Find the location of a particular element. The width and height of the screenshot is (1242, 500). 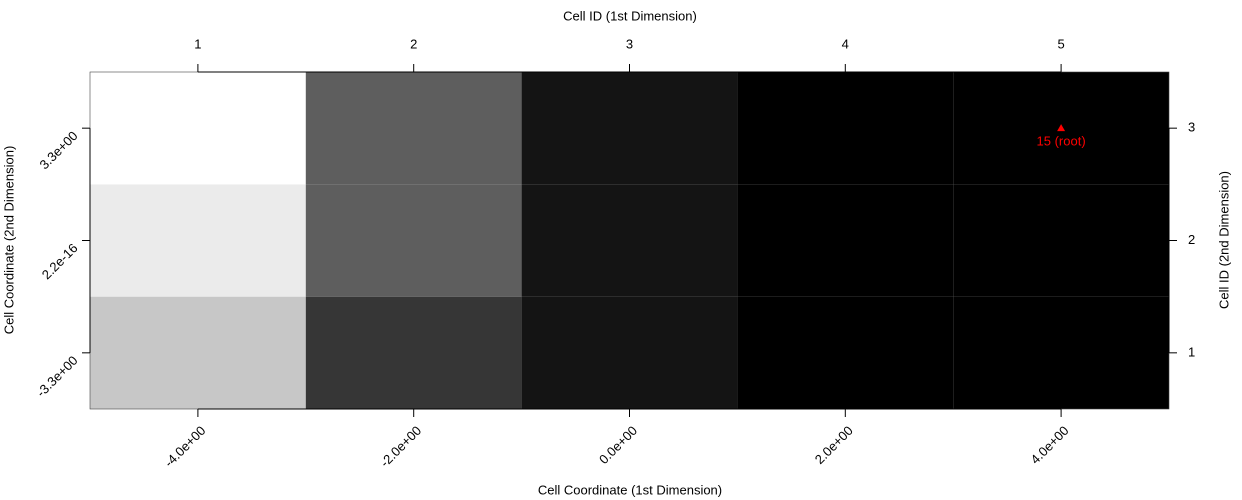

x2-tick-label: 2 is located at coordinates (413, 43).